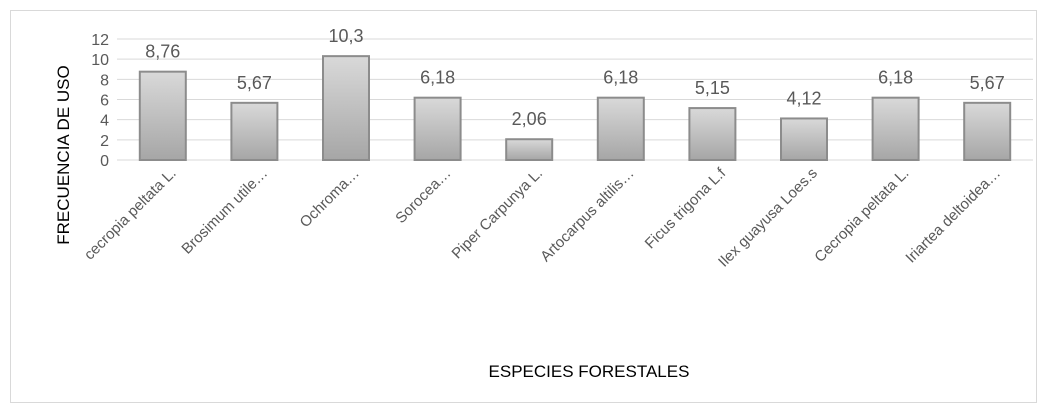  I want to click on y-axis-ticks: 0 2 4 6 8 10 12, so click(100, 101).